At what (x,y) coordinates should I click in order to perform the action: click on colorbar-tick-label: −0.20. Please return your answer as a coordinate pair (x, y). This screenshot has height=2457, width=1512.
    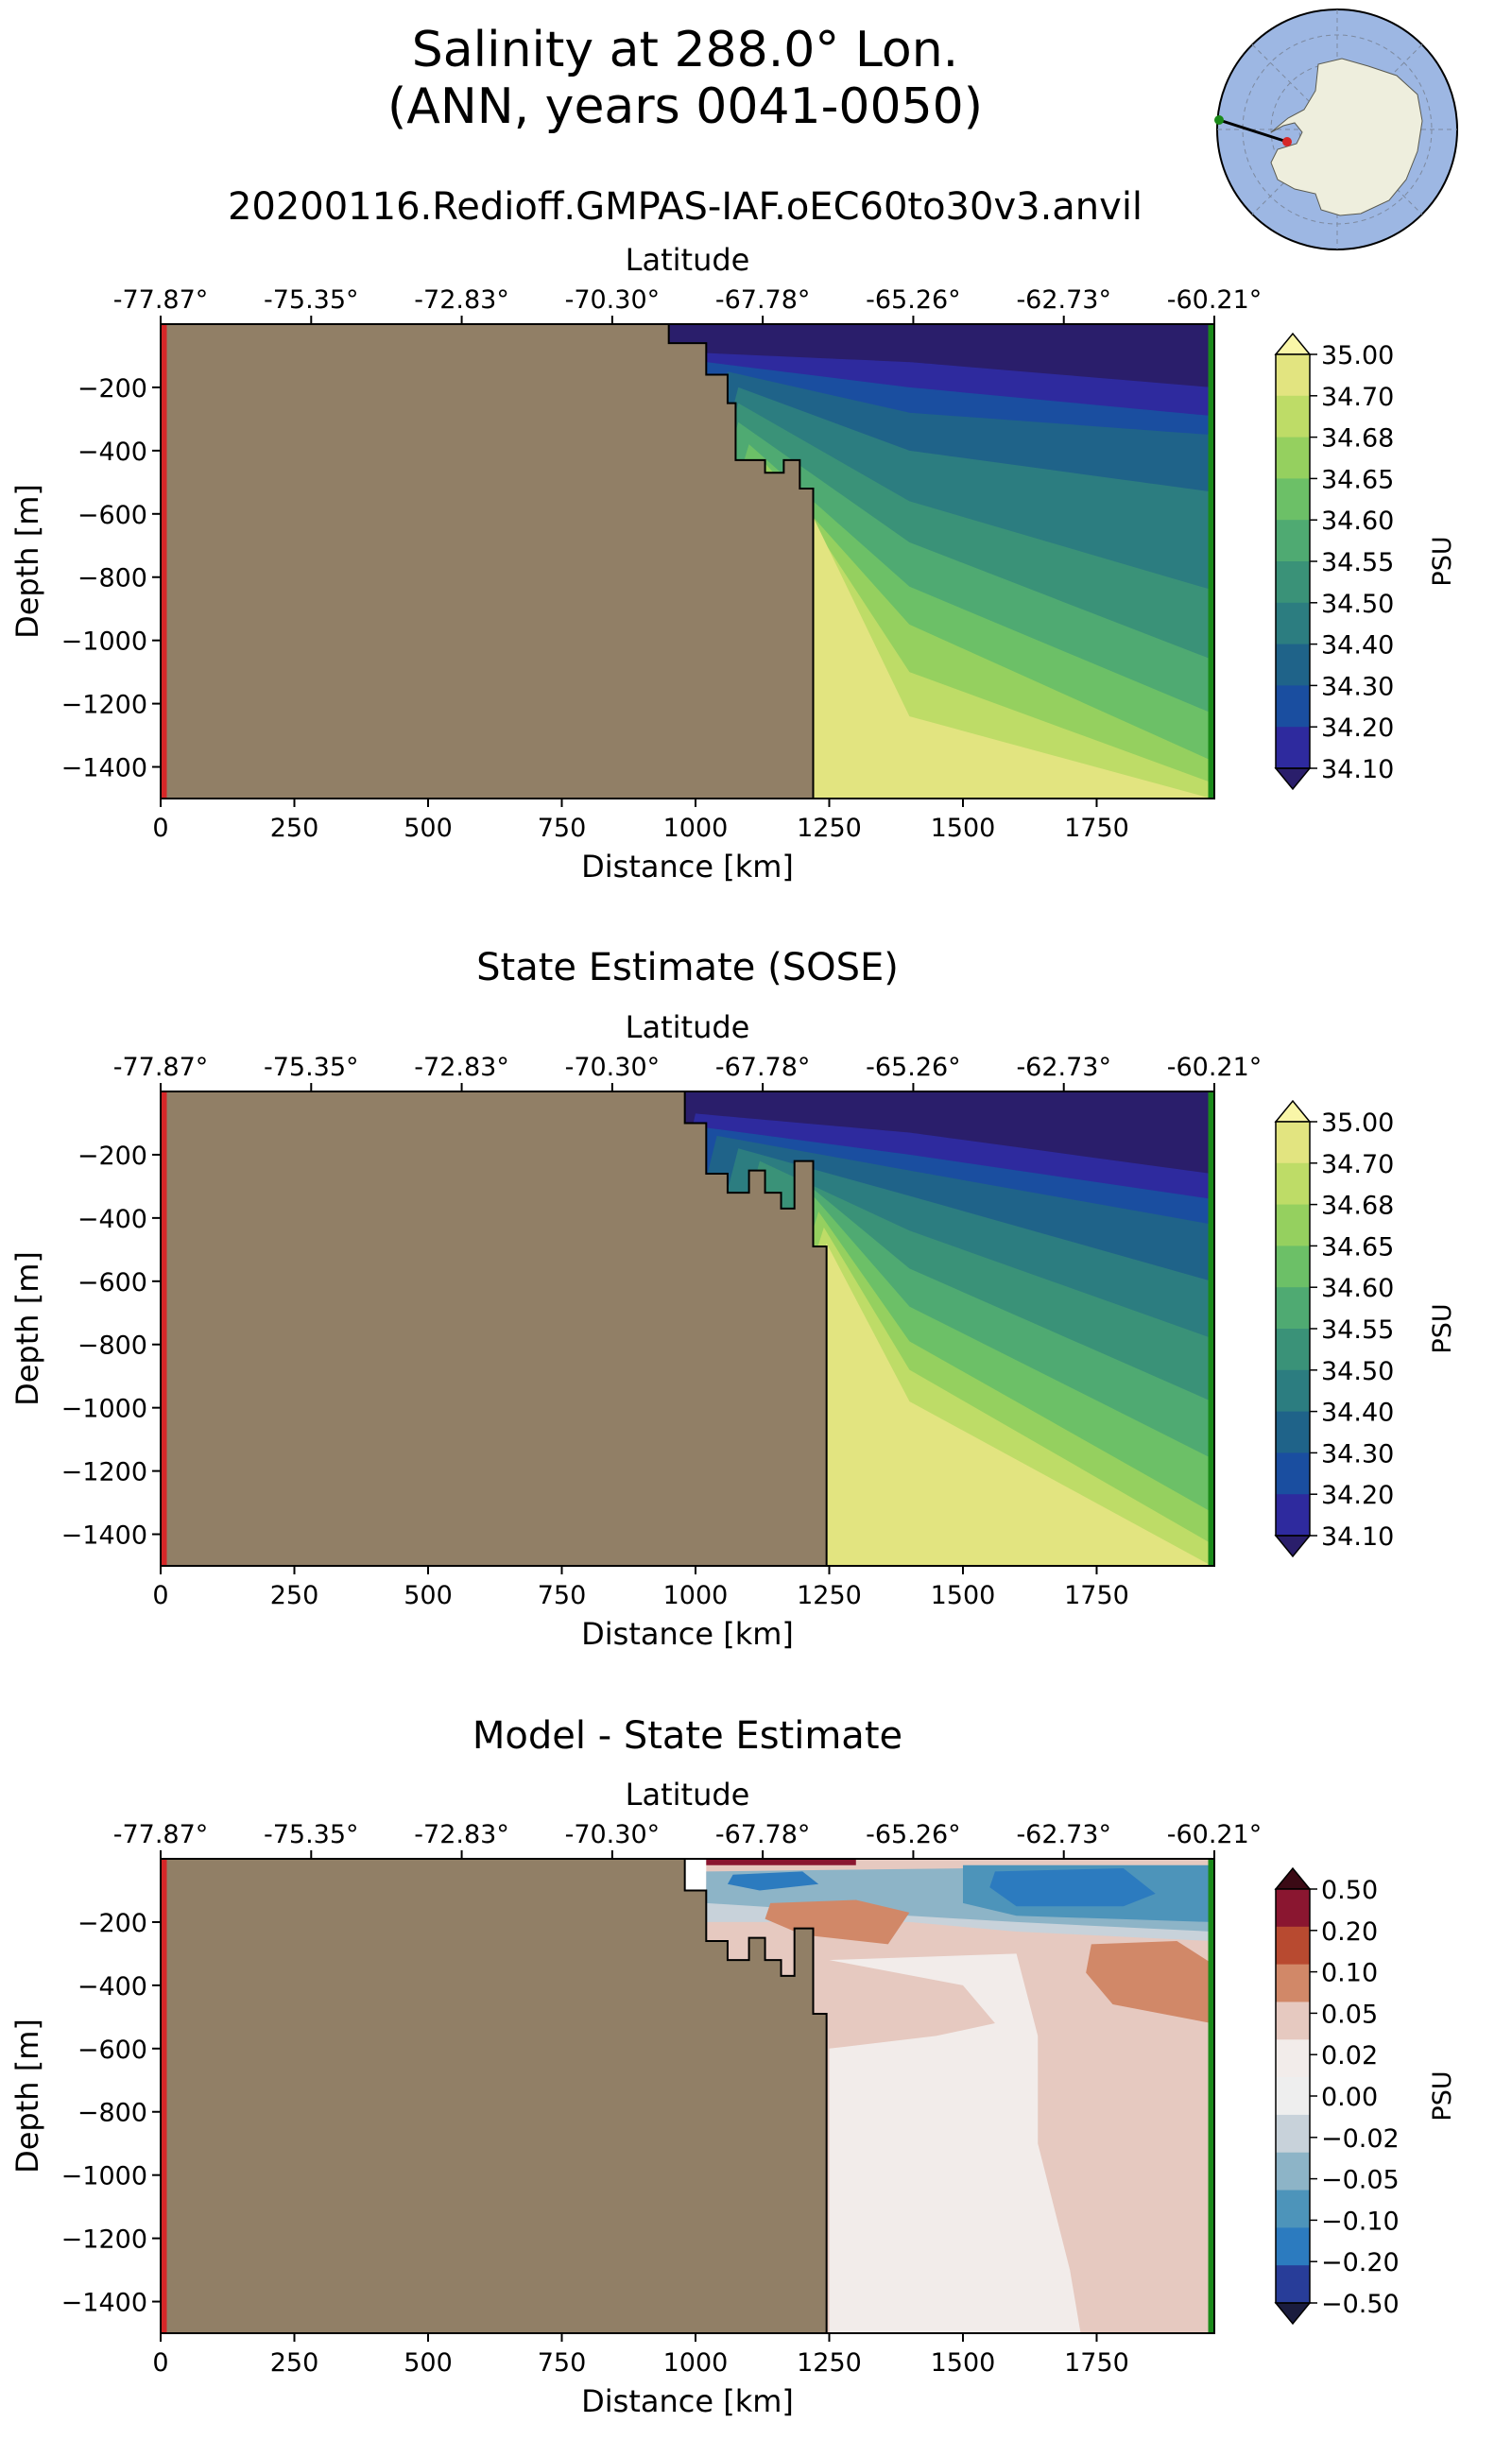
    Looking at the image, I should click on (1360, 2262).